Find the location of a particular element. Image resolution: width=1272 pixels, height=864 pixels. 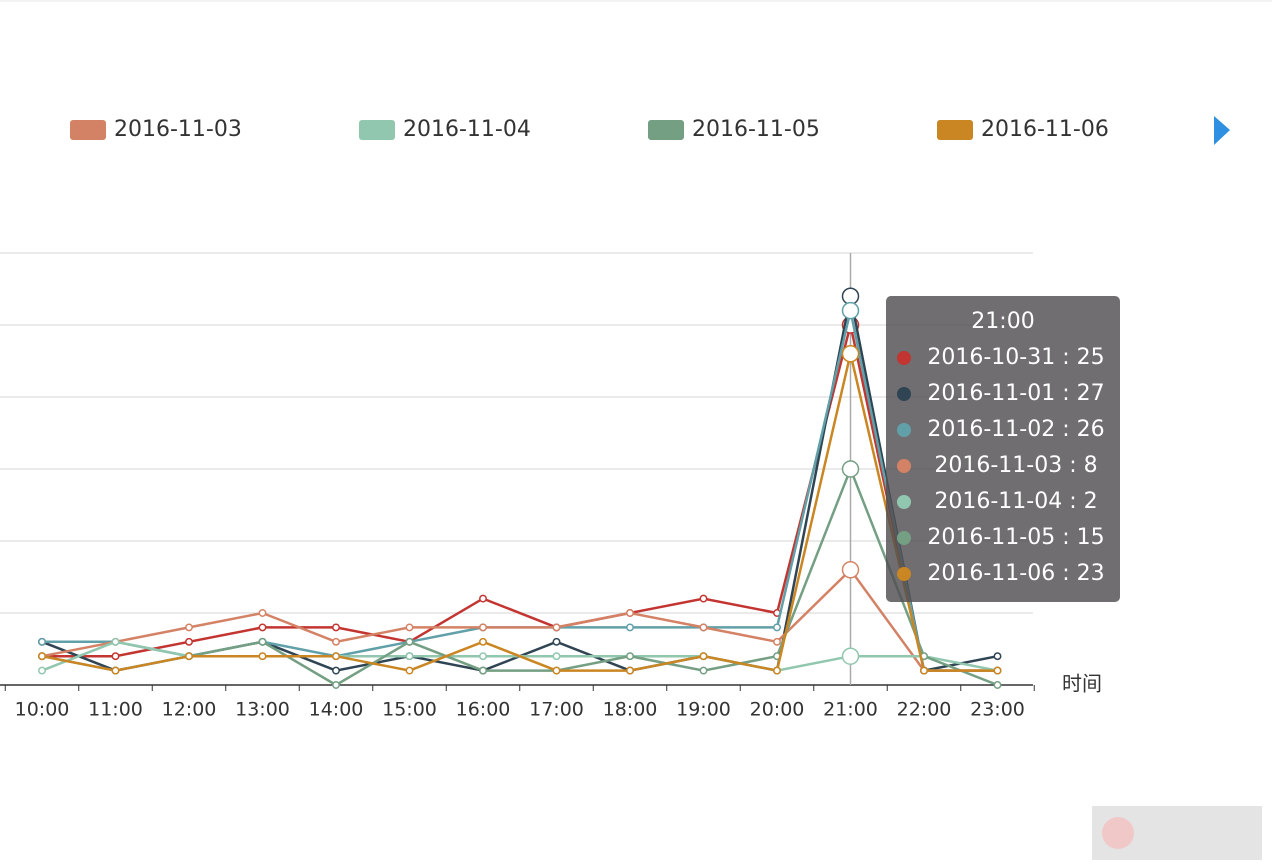

watermark-icon is located at coordinates (1118, 833).